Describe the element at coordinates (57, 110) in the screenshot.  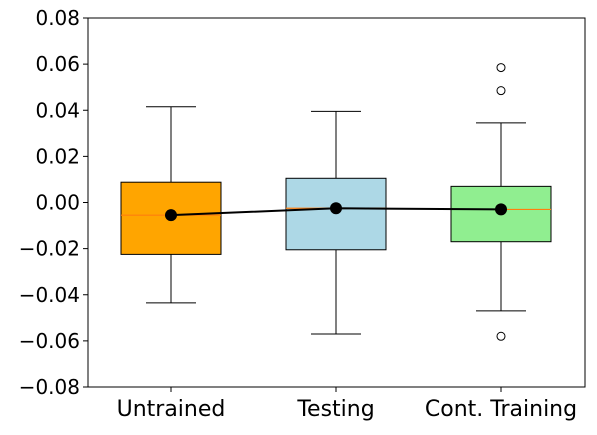
I see `y-tick-label: 0.04` at that location.